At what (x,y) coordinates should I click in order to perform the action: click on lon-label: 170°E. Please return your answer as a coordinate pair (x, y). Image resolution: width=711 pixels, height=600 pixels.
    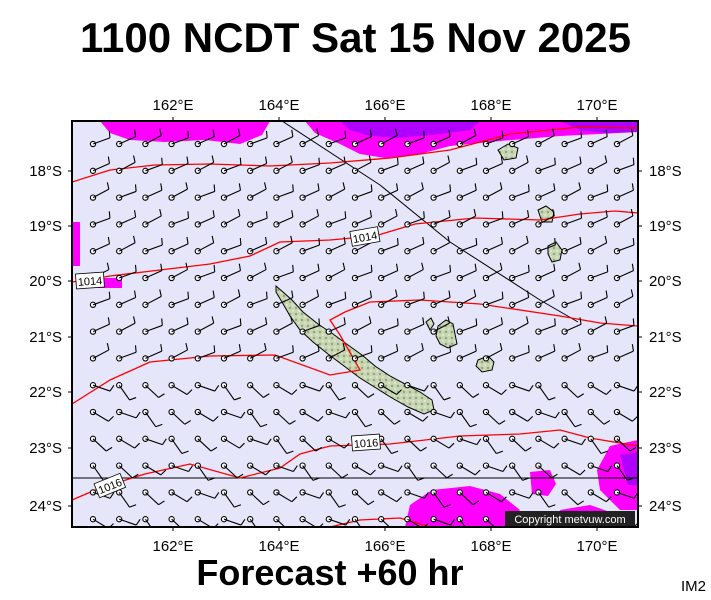
    Looking at the image, I should click on (596, 105).